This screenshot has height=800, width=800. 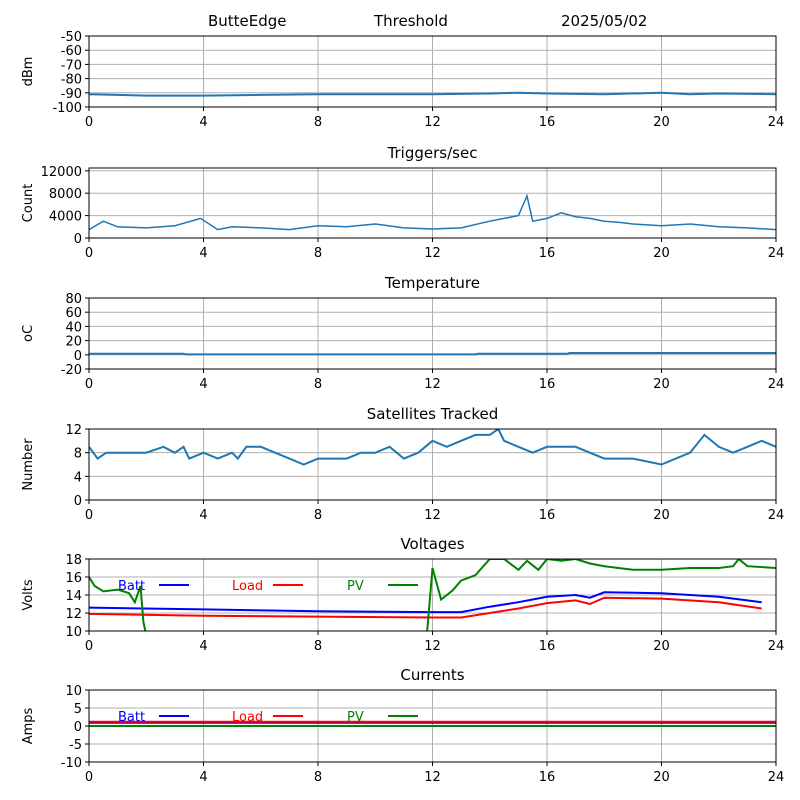 What do you see at coordinates (73, 560) in the screenshot?
I see `y-tick-label: 18` at bounding box center [73, 560].